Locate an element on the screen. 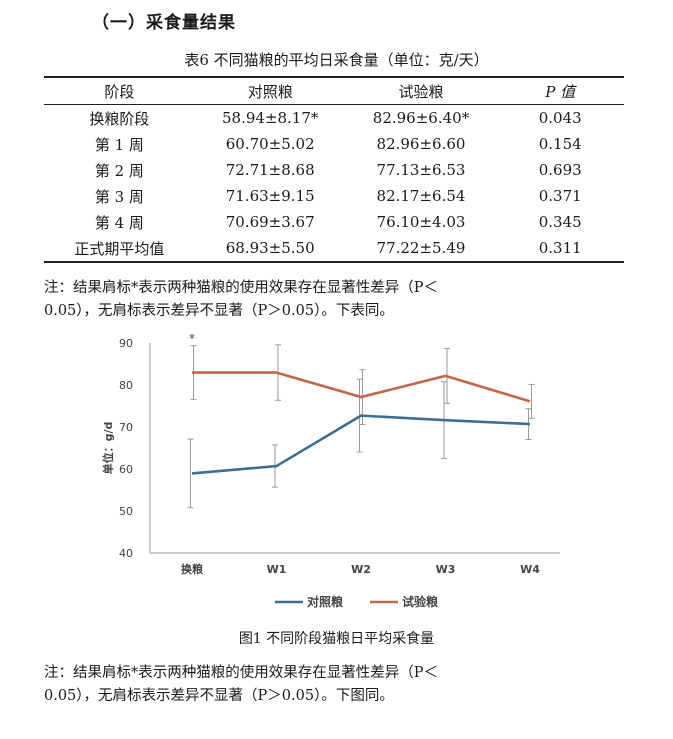 Image resolution: width=673 pixels, height=739 pixels. header-stage: 阶段 is located at coordinates (119, 90).